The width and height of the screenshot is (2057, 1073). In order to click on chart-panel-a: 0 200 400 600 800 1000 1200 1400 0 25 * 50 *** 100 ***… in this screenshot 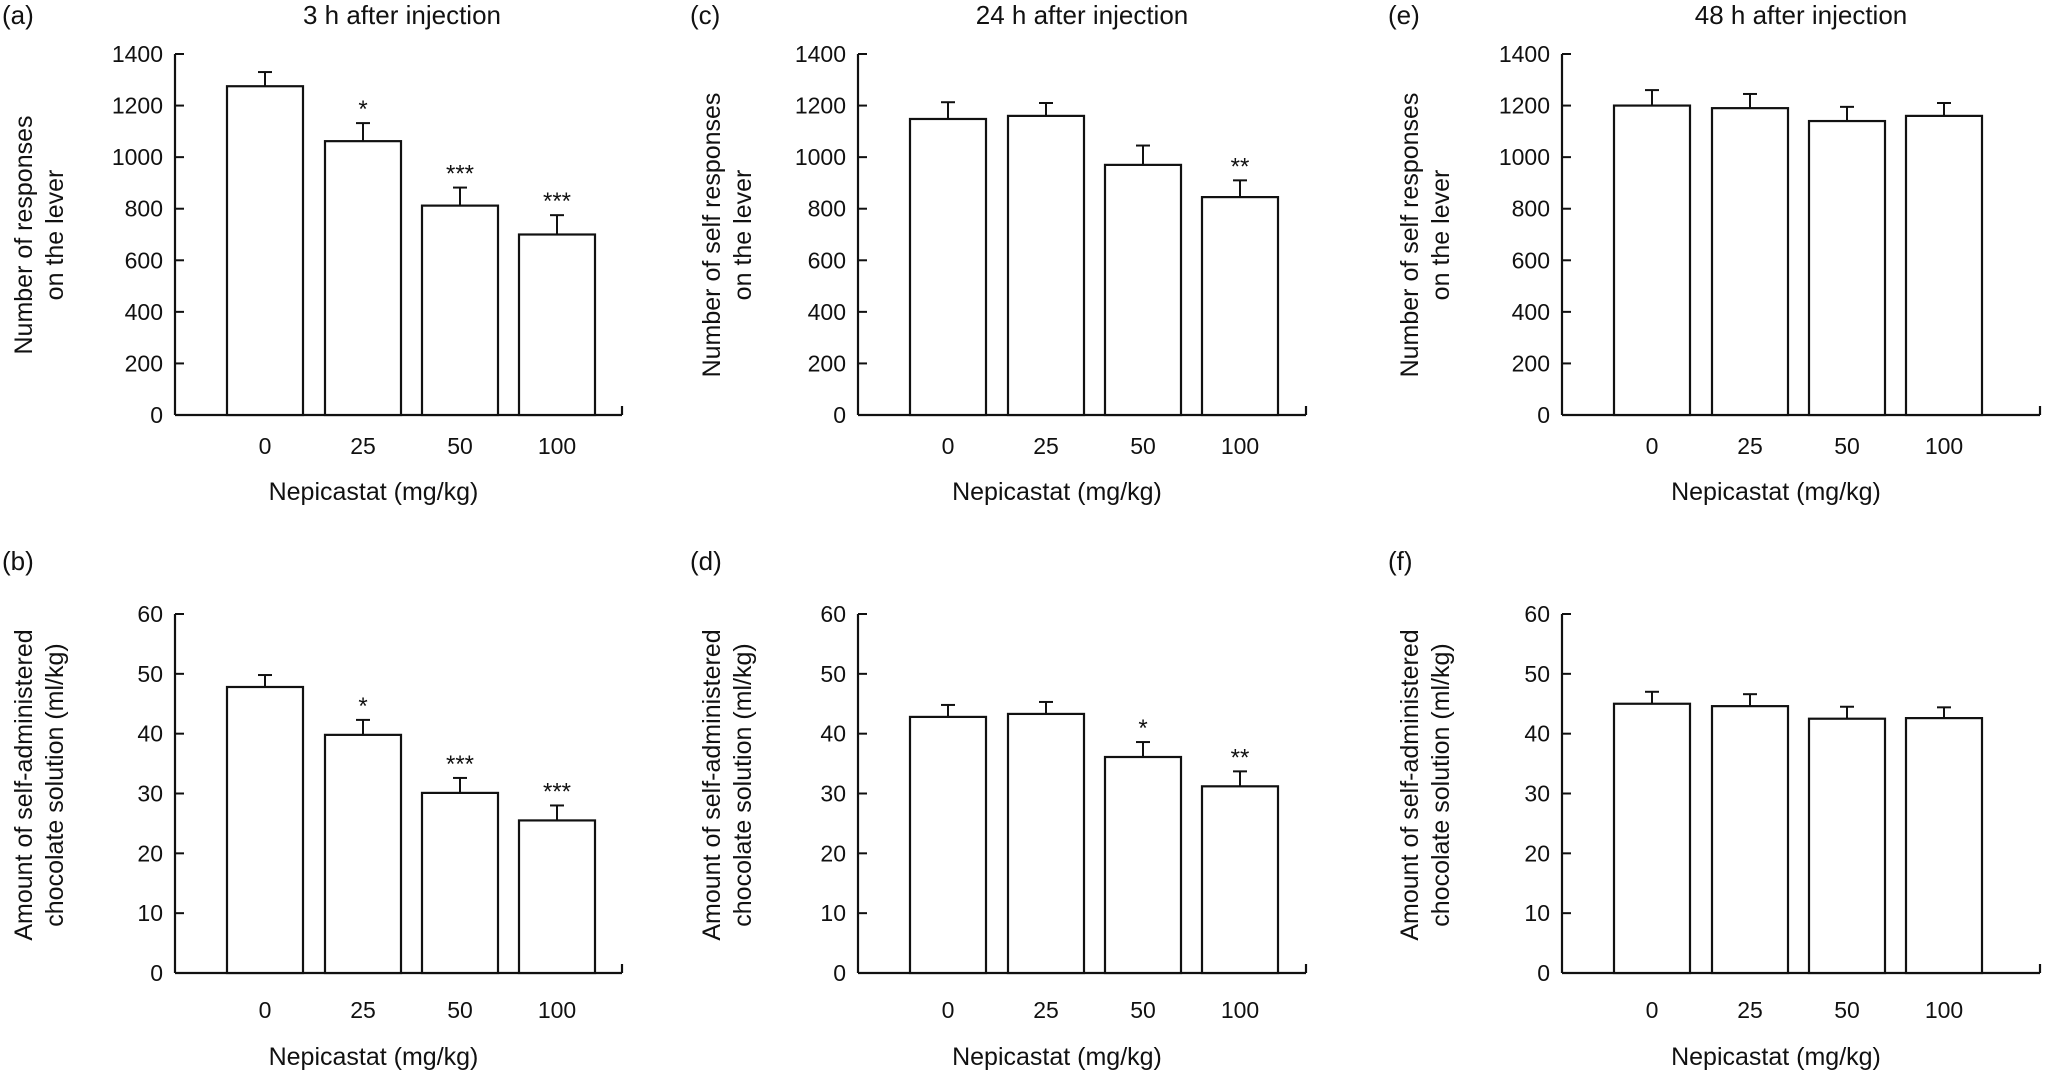, I will do `click(313, 253)`.